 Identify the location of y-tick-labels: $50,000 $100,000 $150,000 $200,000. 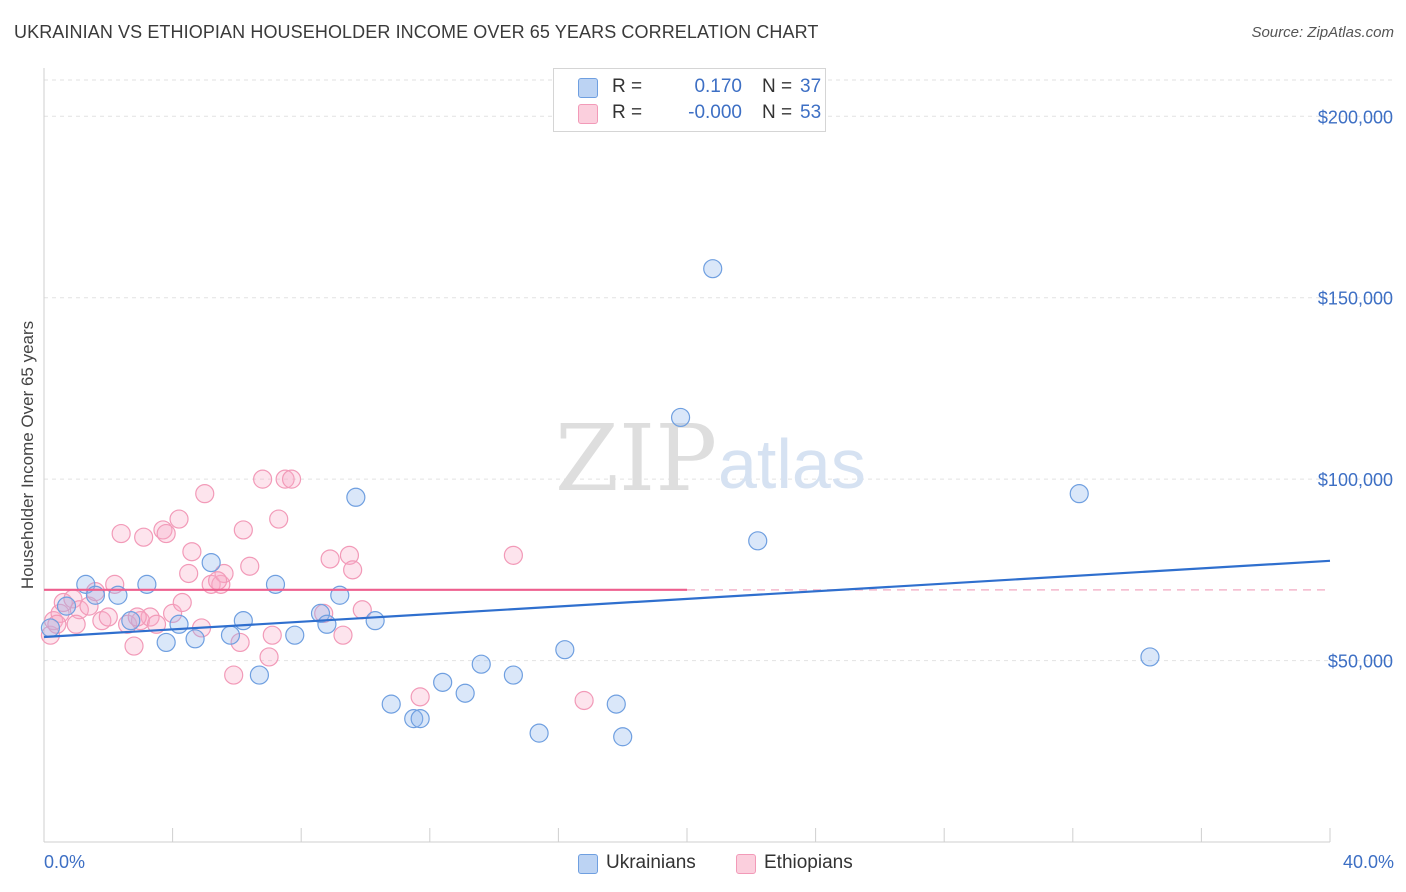
(1355, 389).